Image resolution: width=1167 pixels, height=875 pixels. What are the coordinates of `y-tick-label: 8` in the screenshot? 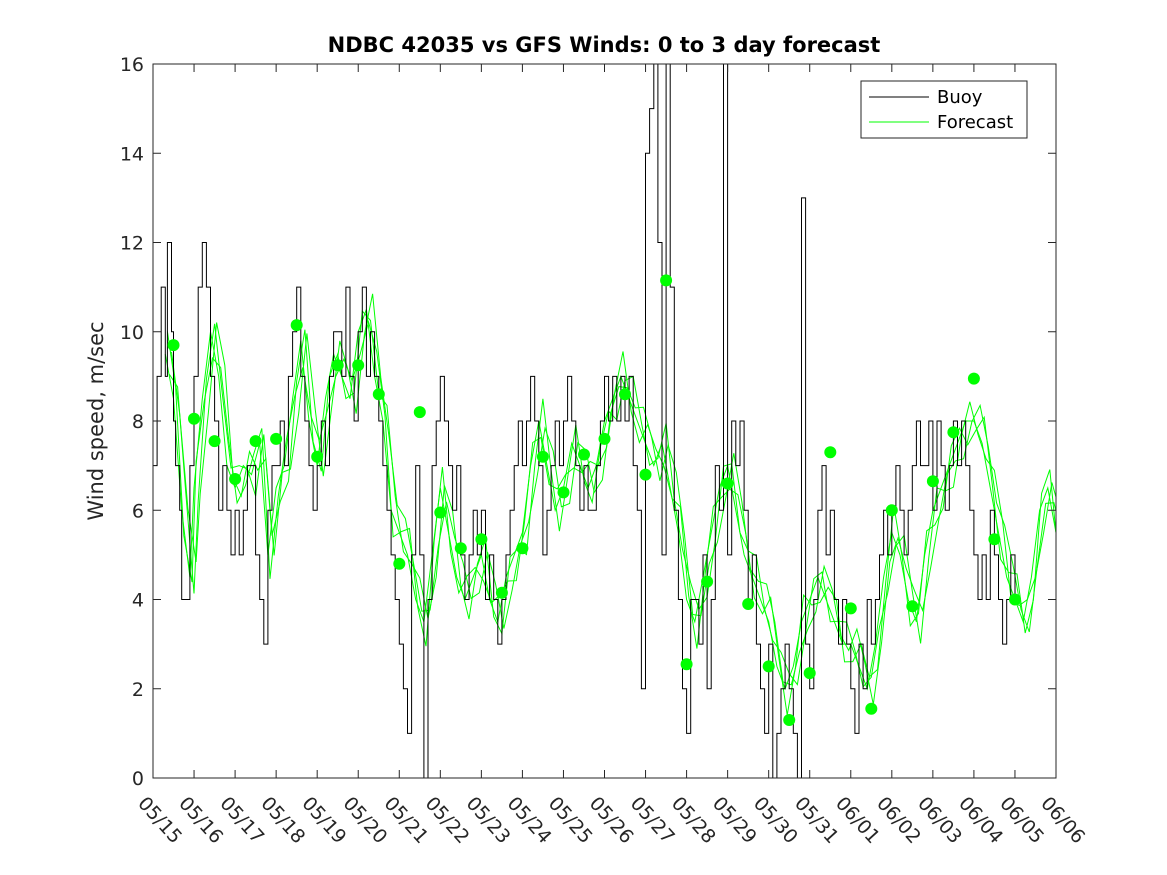 It's located at (138, 422).